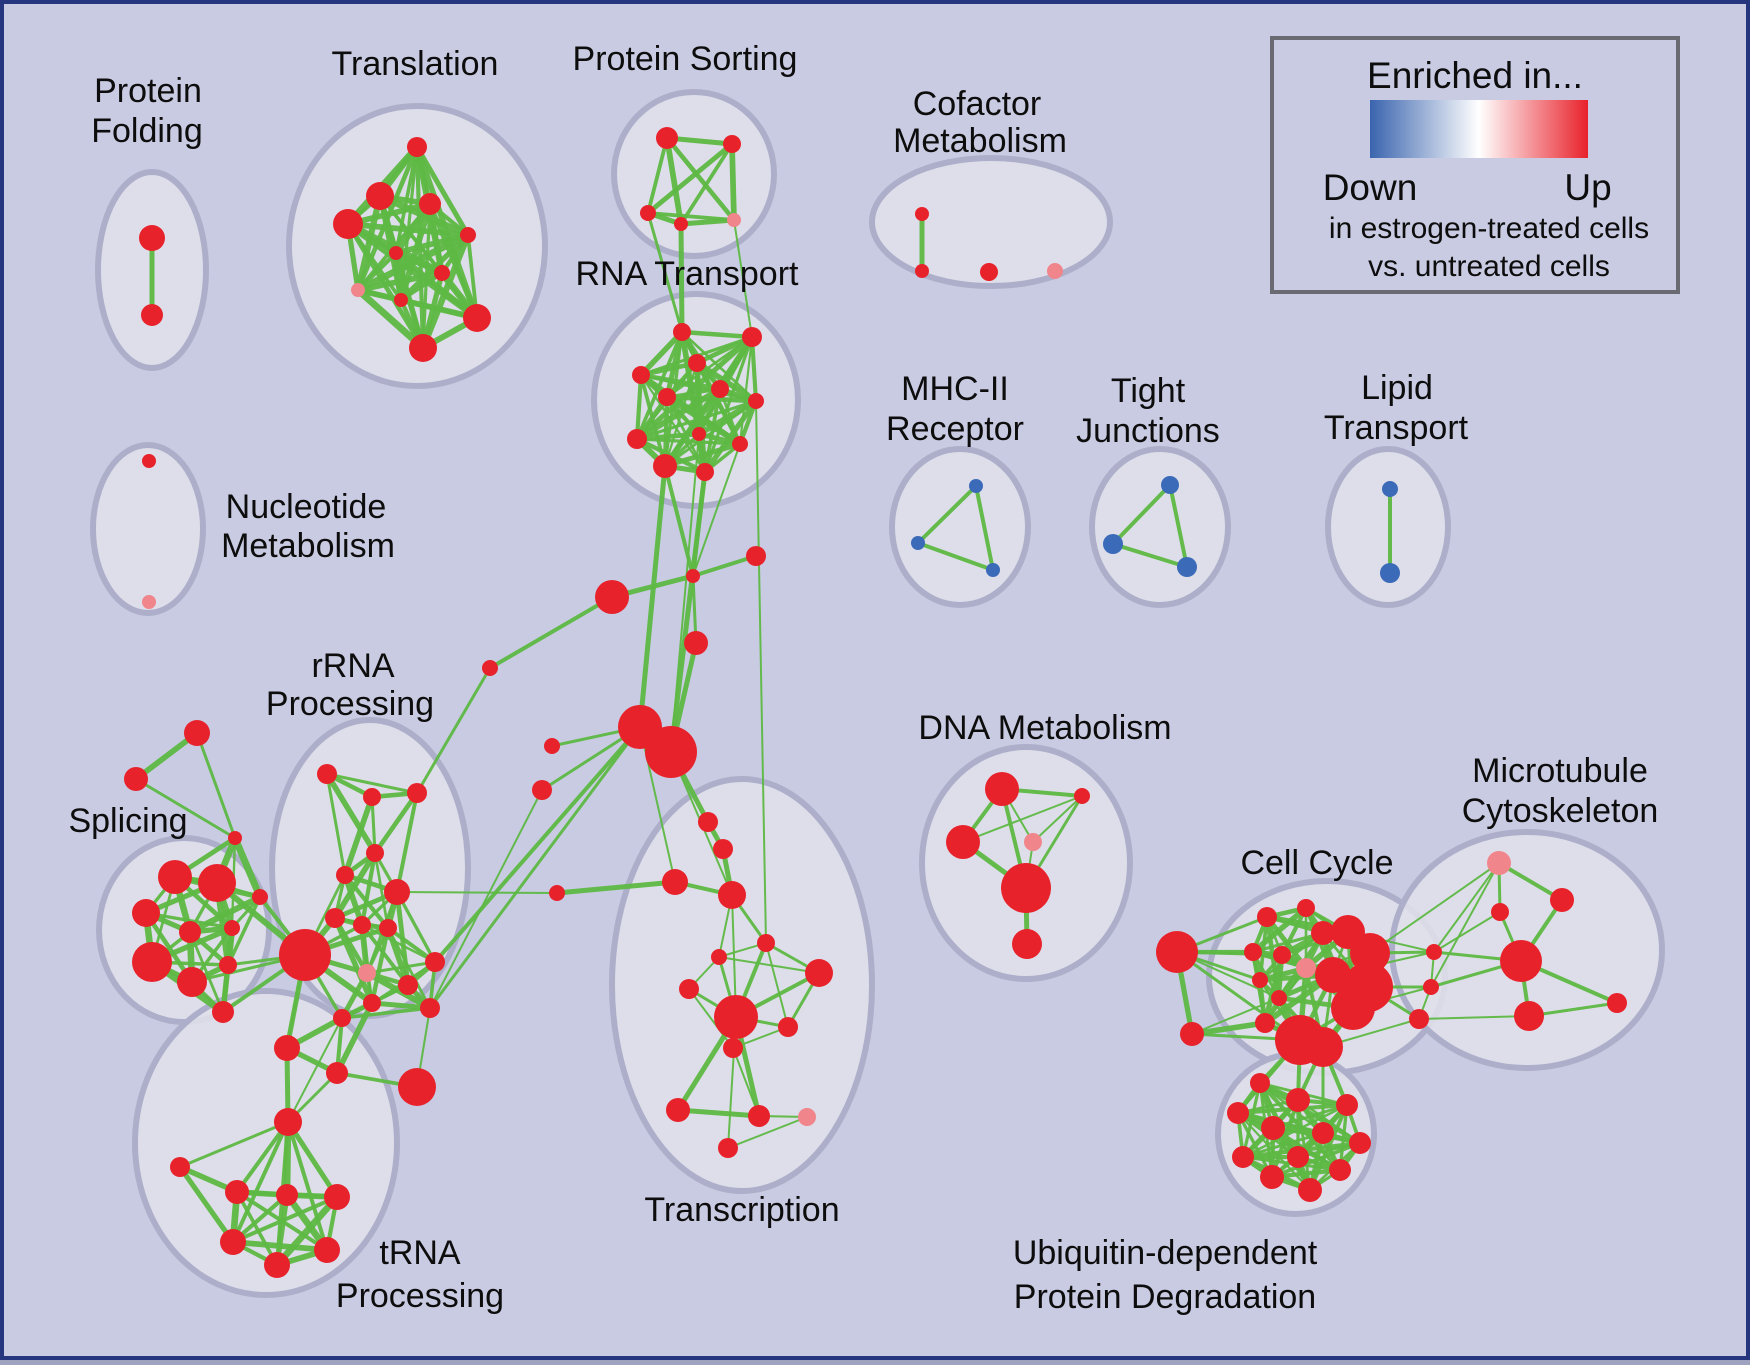 The image size is (1750, 1365). Describe the element at coordinates (685, 59) in the screenshot. I see `cluster-label-protein_sorting: Protein Sorting` at that location.